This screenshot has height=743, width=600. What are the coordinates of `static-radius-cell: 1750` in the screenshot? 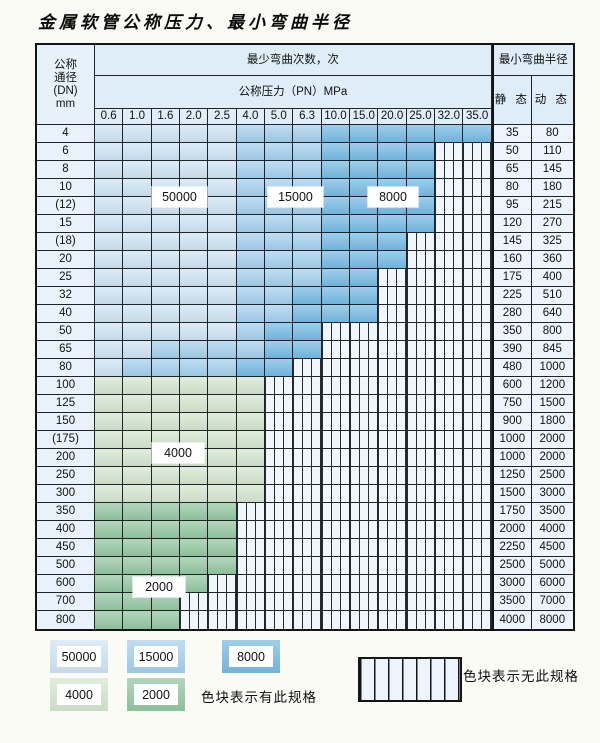 It's located at (511, 512).